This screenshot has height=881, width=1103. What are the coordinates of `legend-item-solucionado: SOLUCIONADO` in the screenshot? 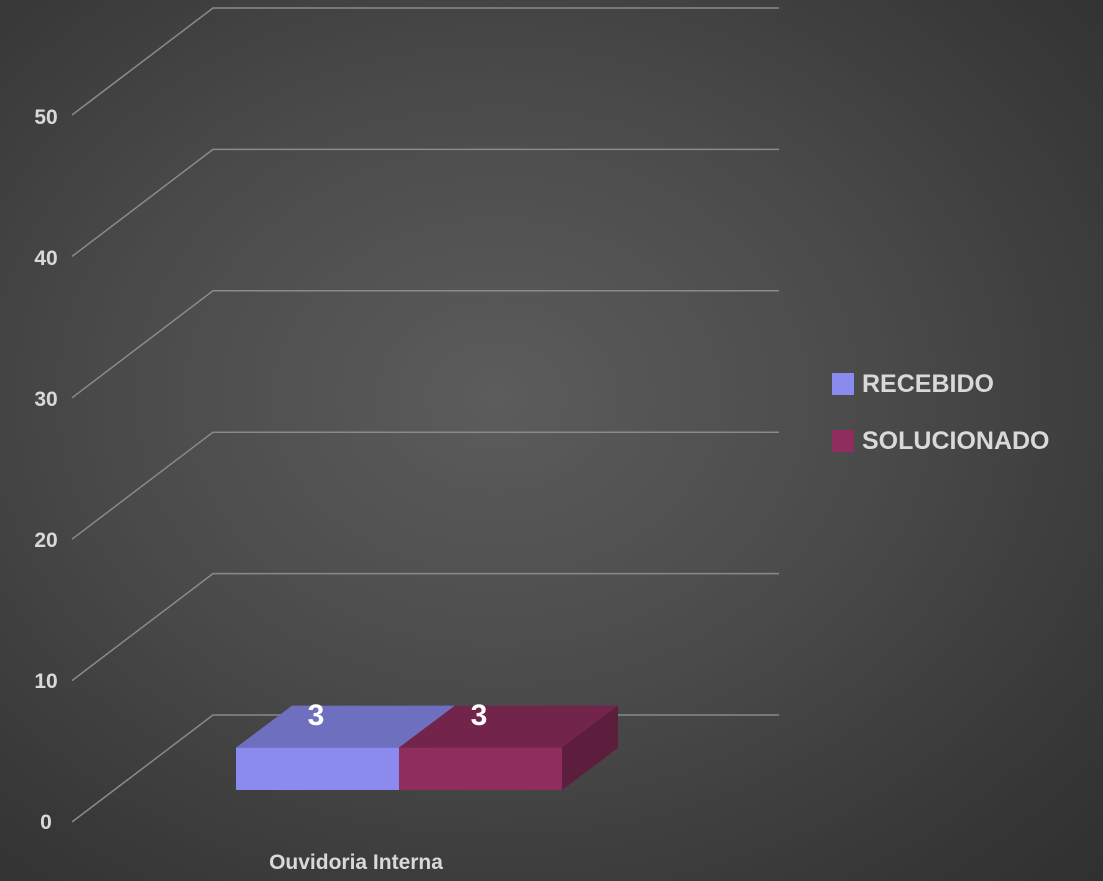 It's located at (941, 441).